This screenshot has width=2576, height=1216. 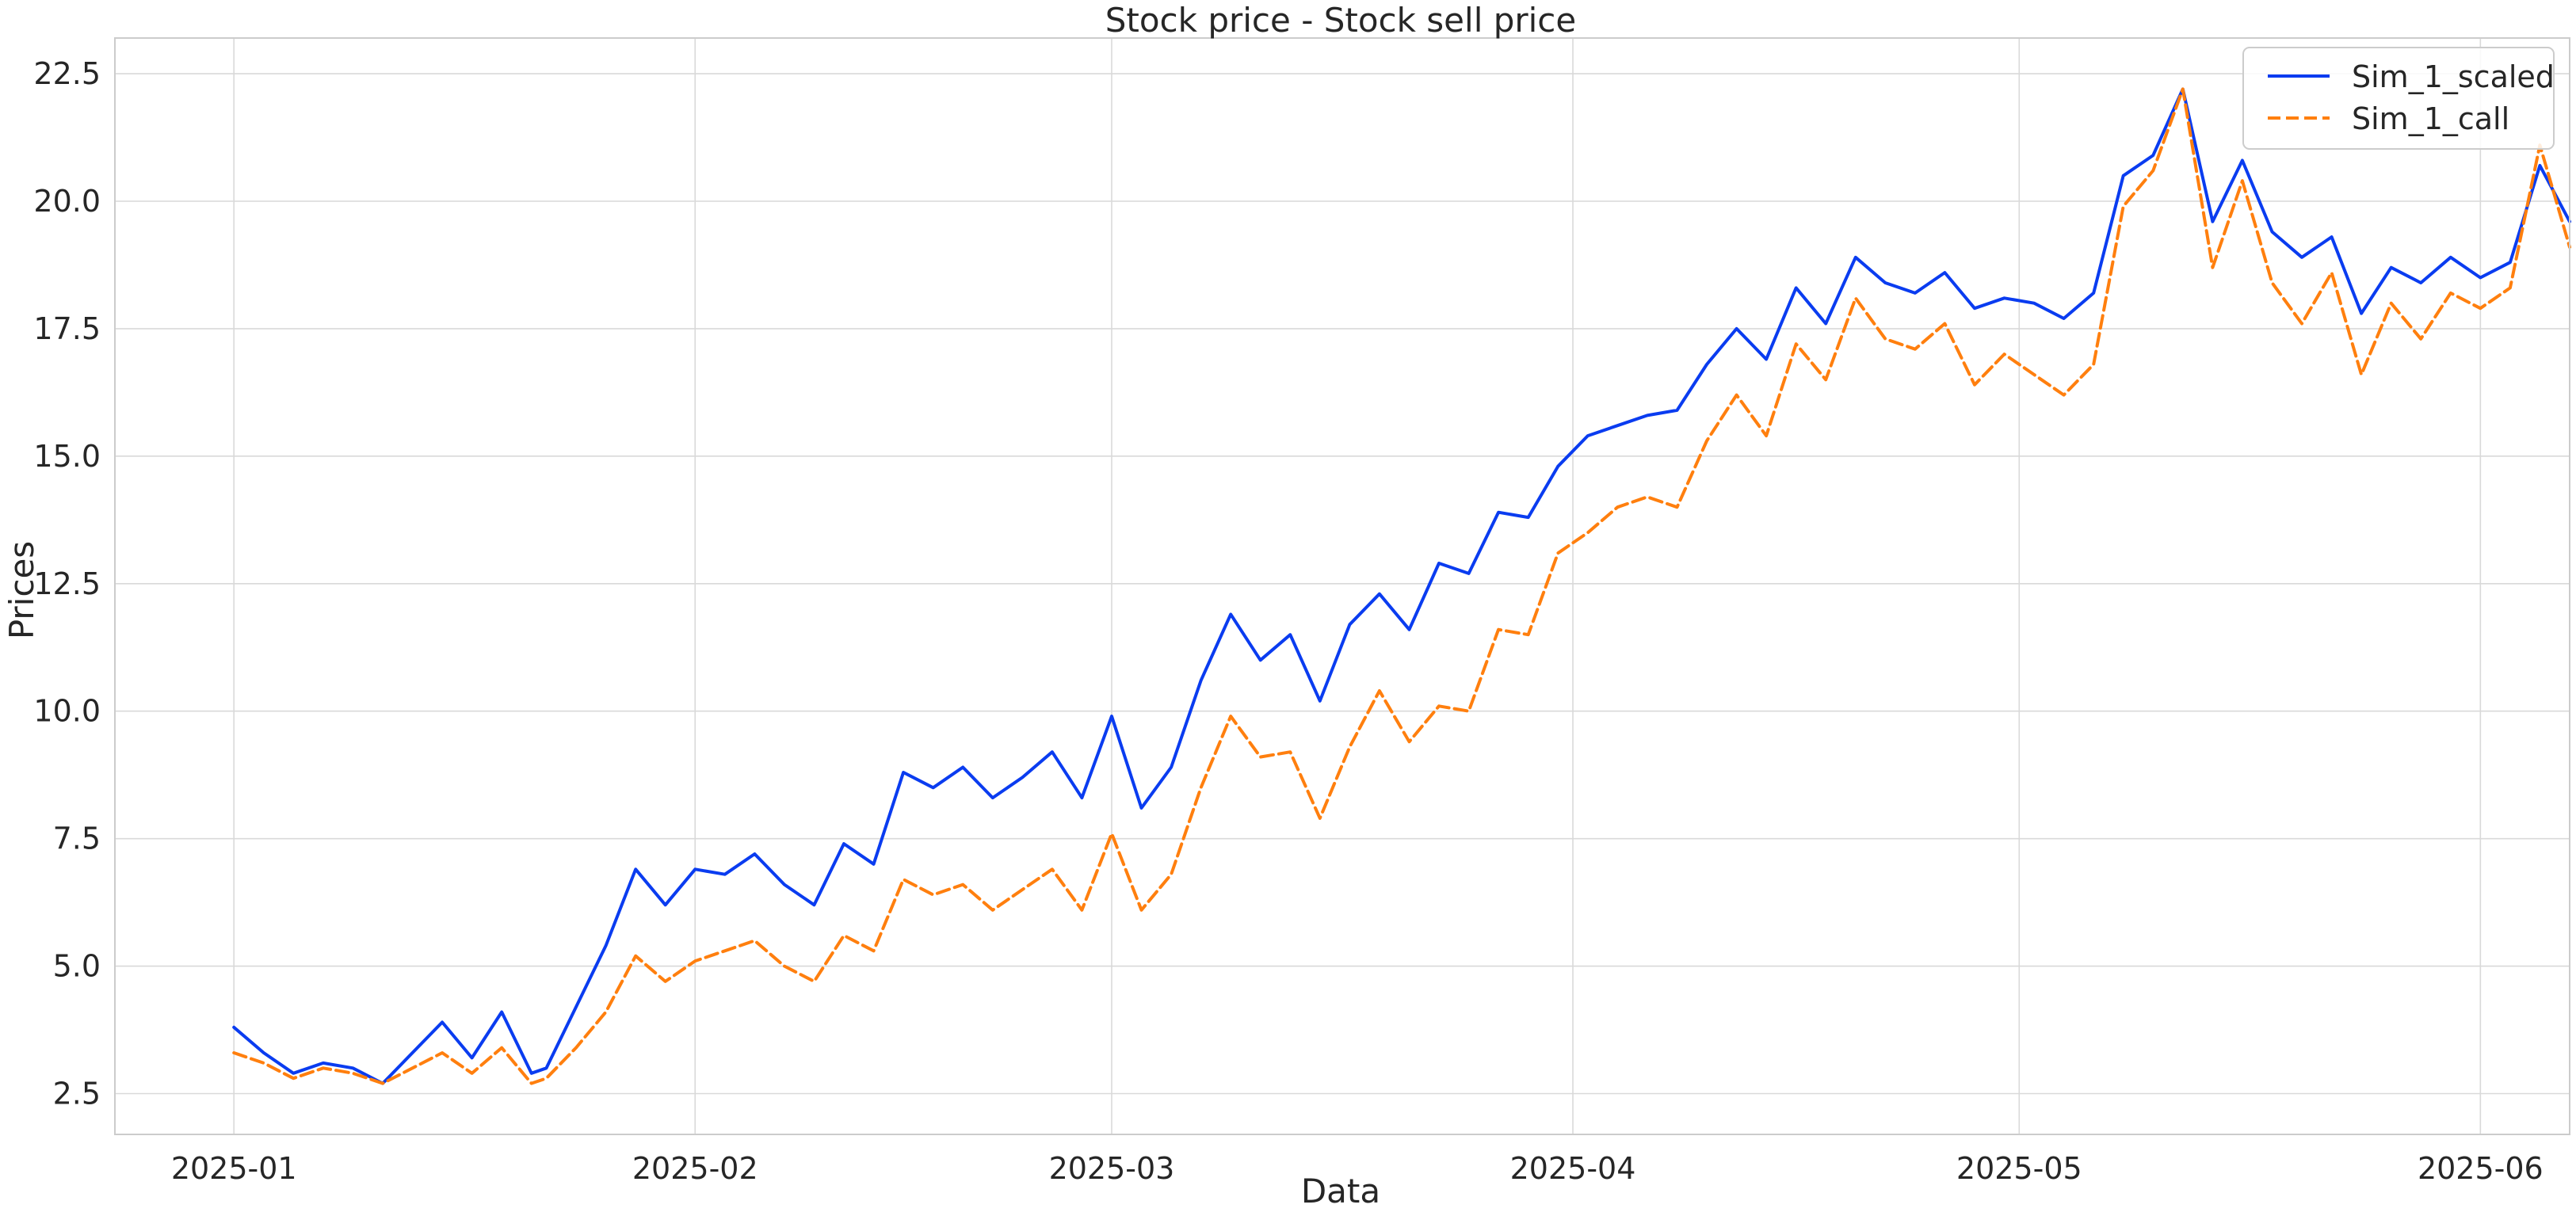 What do you see at coordinates (695, 1168) in the screenshot?
I see `x-tick-label: 2025-02` at bounding box center [695, 1168].